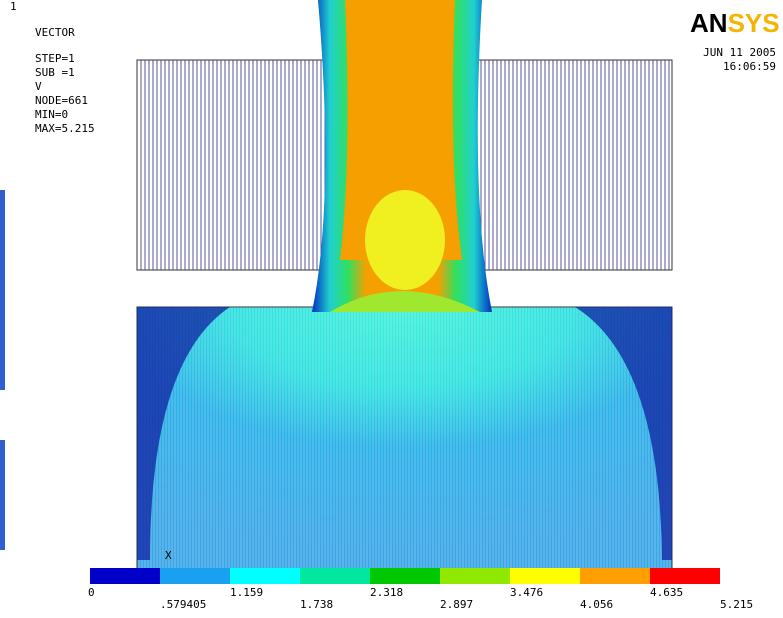  I want to click on variable: V, so click(38, 86).